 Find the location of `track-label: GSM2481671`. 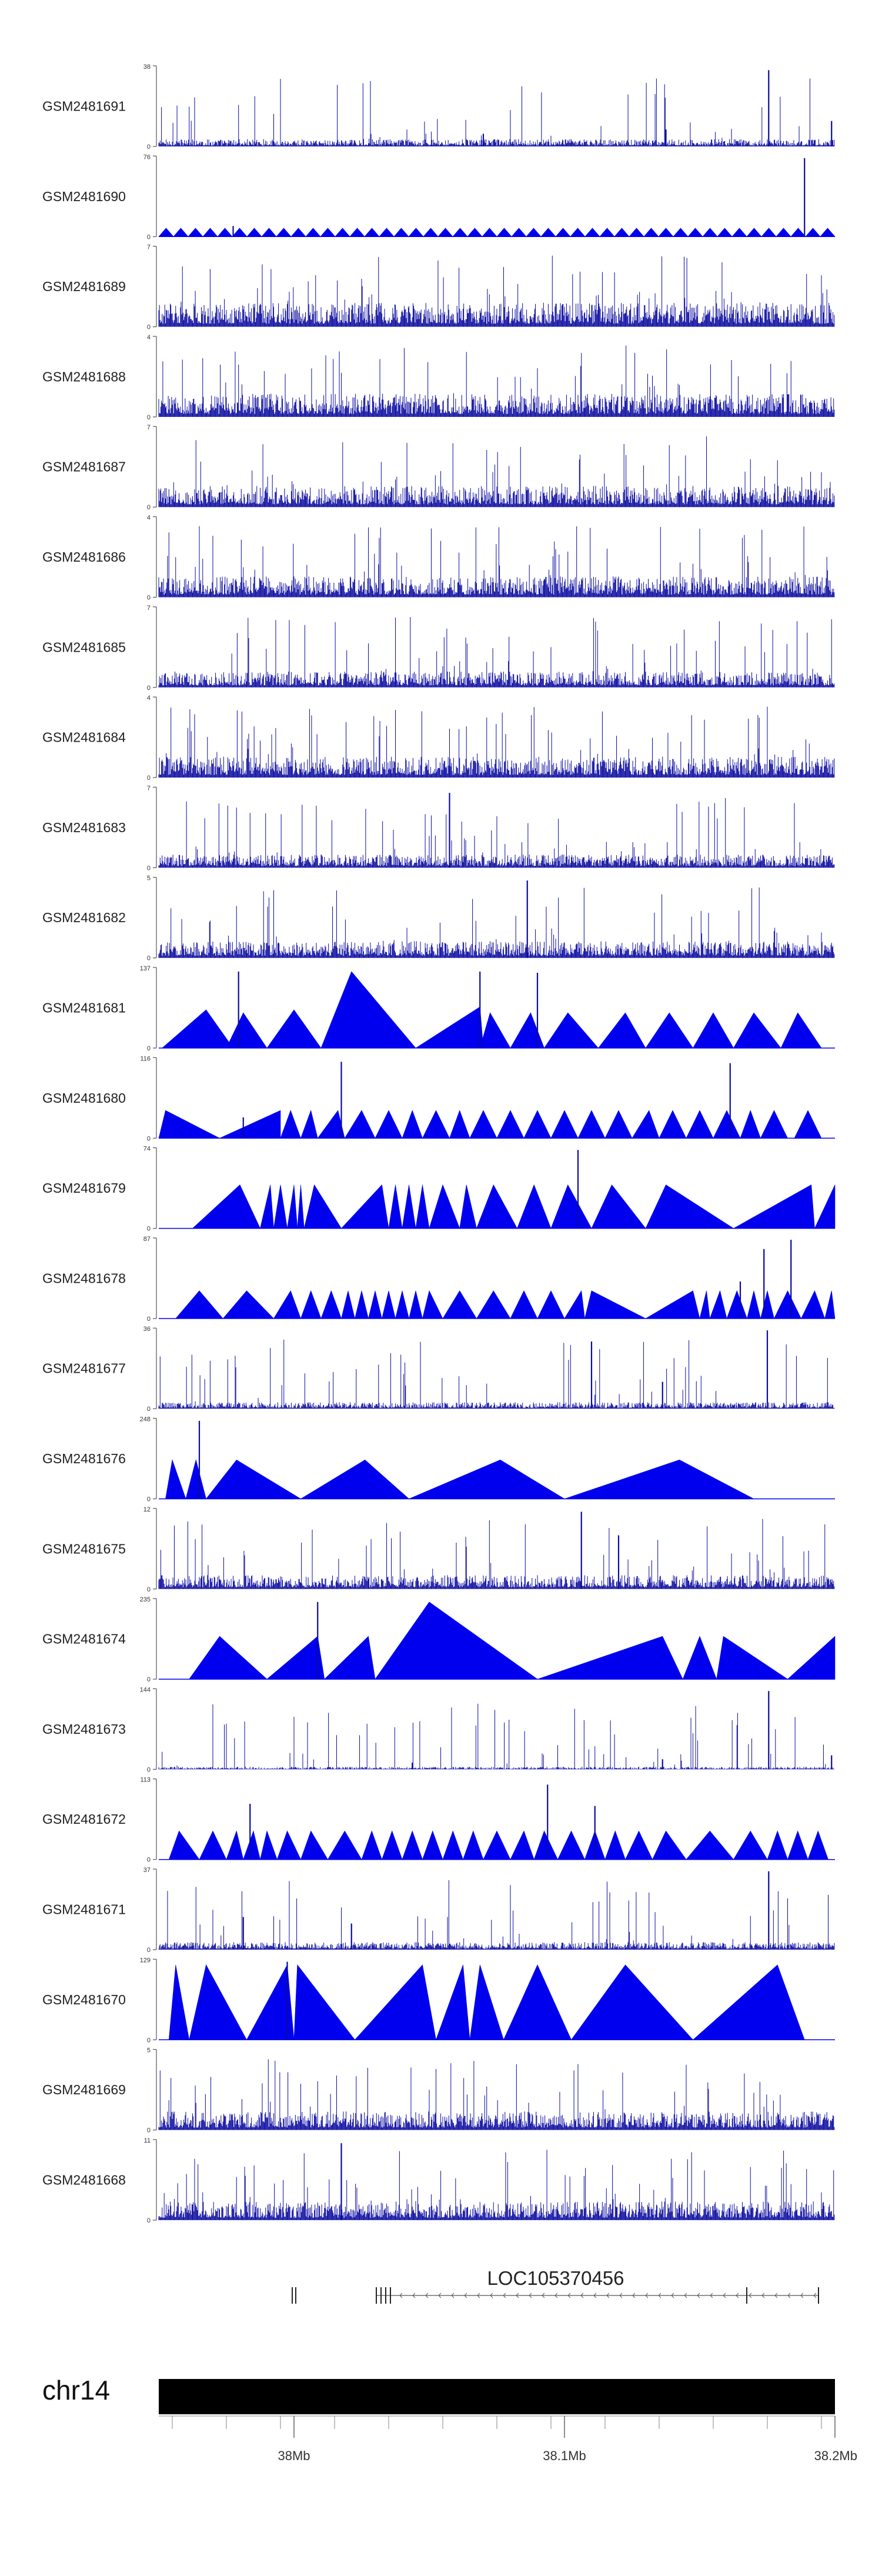

track-label: GSM2481671 is located at coordinates (84, 1909).